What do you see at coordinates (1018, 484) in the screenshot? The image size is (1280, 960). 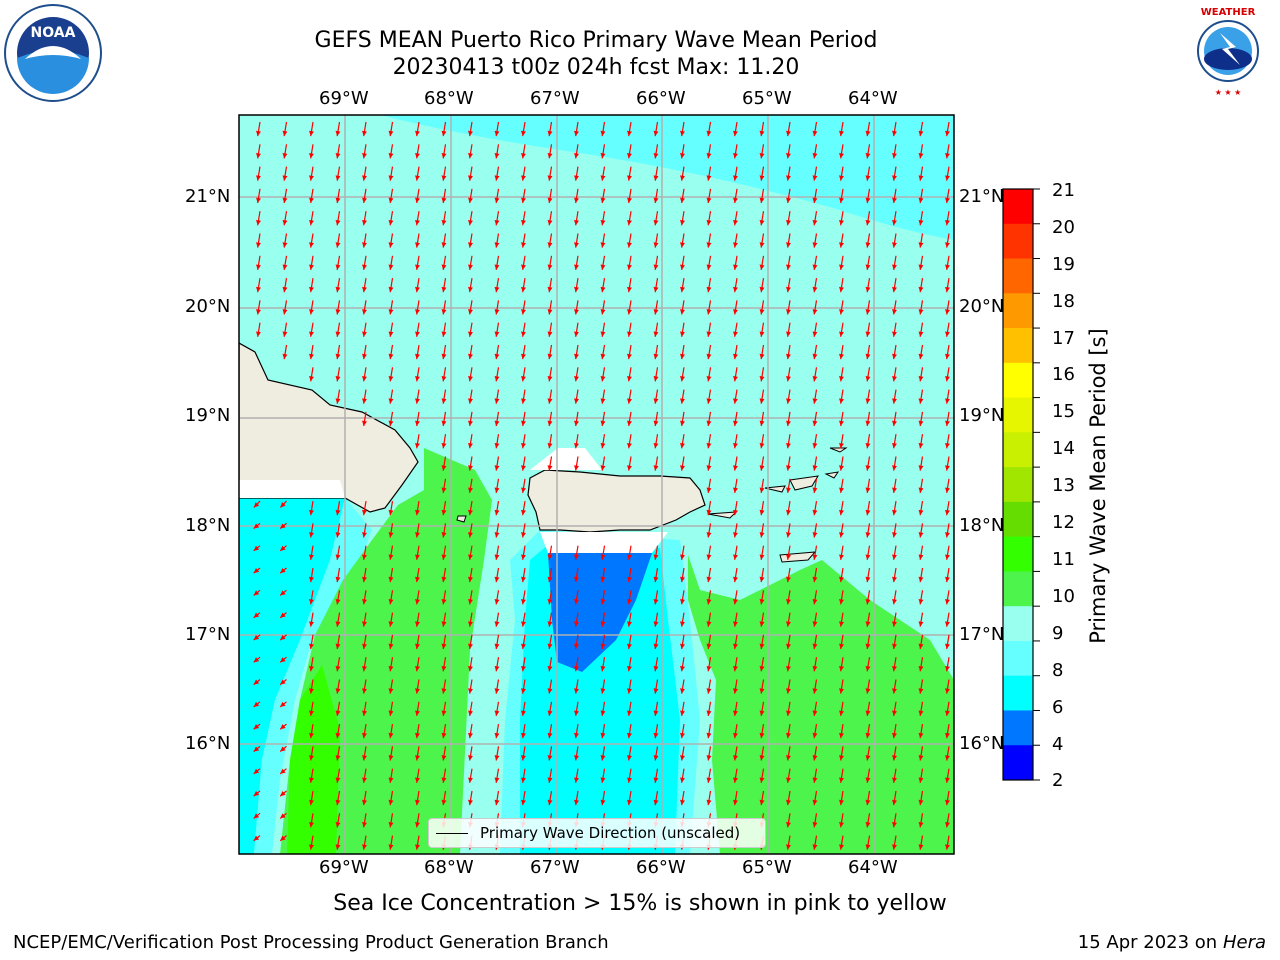 I see `colorbar-frame` at bounding box center [1018, 484].